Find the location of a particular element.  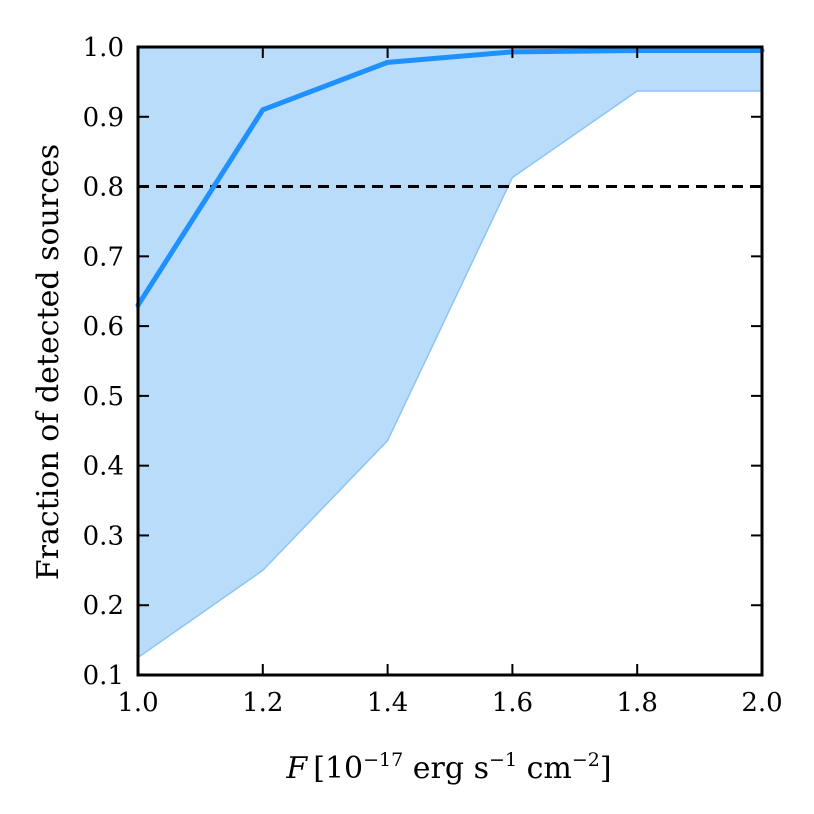

x-axis-title-exp2: −1 is located at coordinates (503, 760).